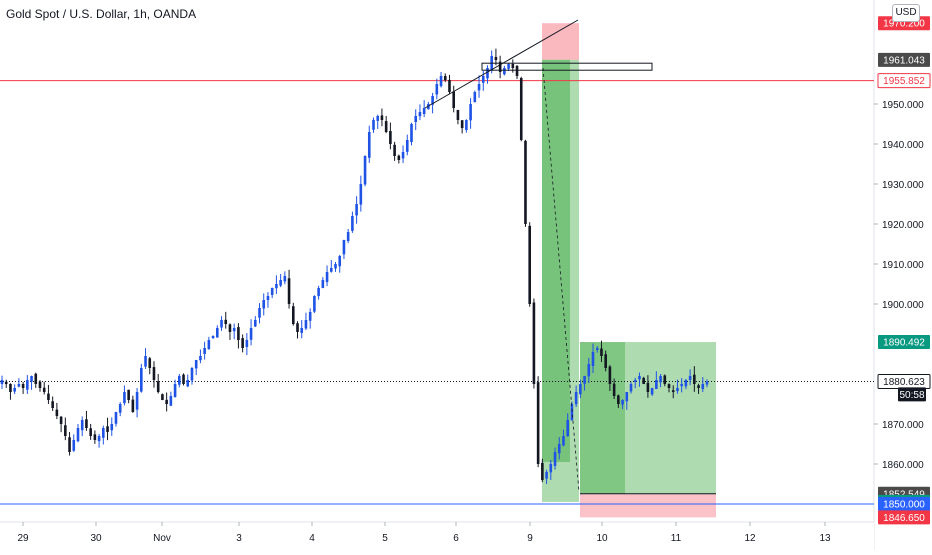 The image size is (932, 555). Describe the element at coordinates (602, 538) in the screenshot. I see `x-tick-label: 10` at that location.